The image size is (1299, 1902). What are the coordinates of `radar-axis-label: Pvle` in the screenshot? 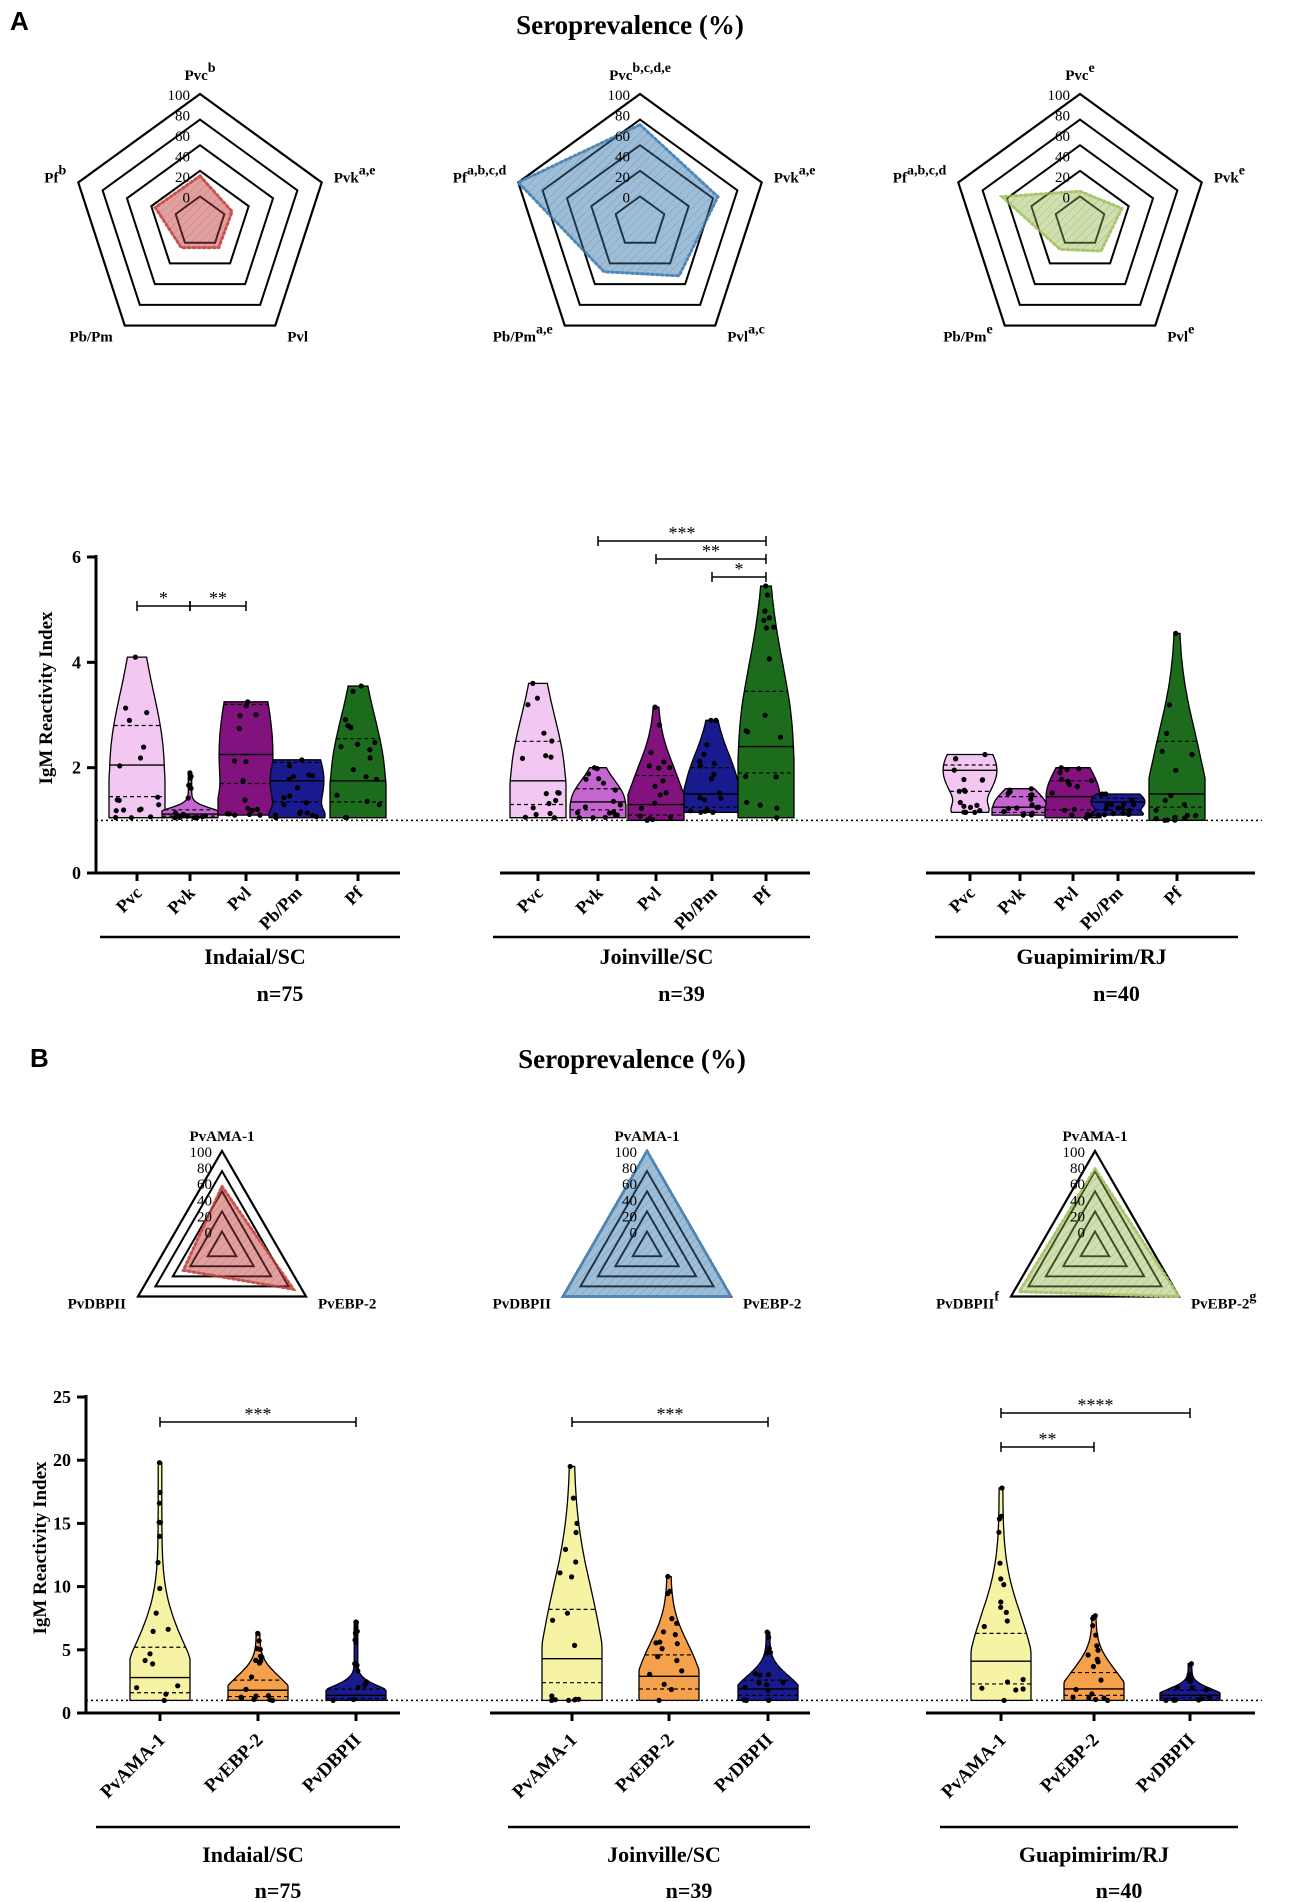 It's located at (1180, 334).